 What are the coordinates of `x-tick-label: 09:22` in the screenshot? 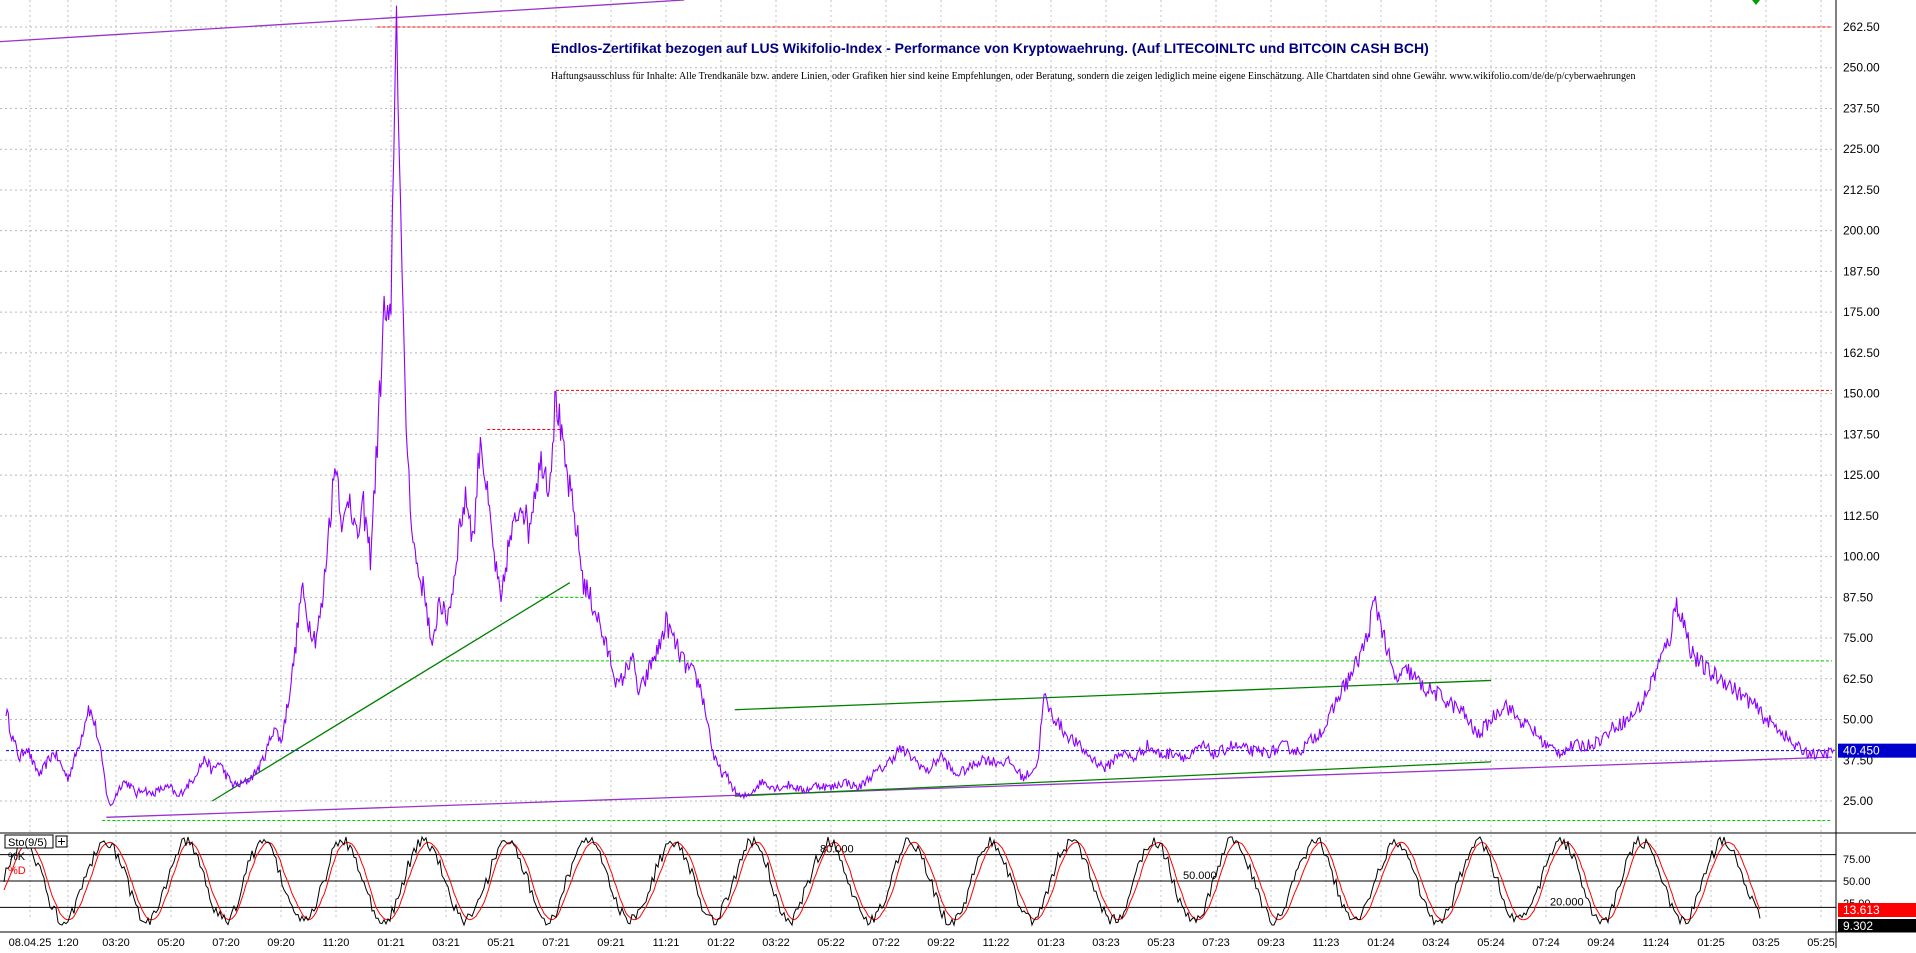 It's located at (941, 942).